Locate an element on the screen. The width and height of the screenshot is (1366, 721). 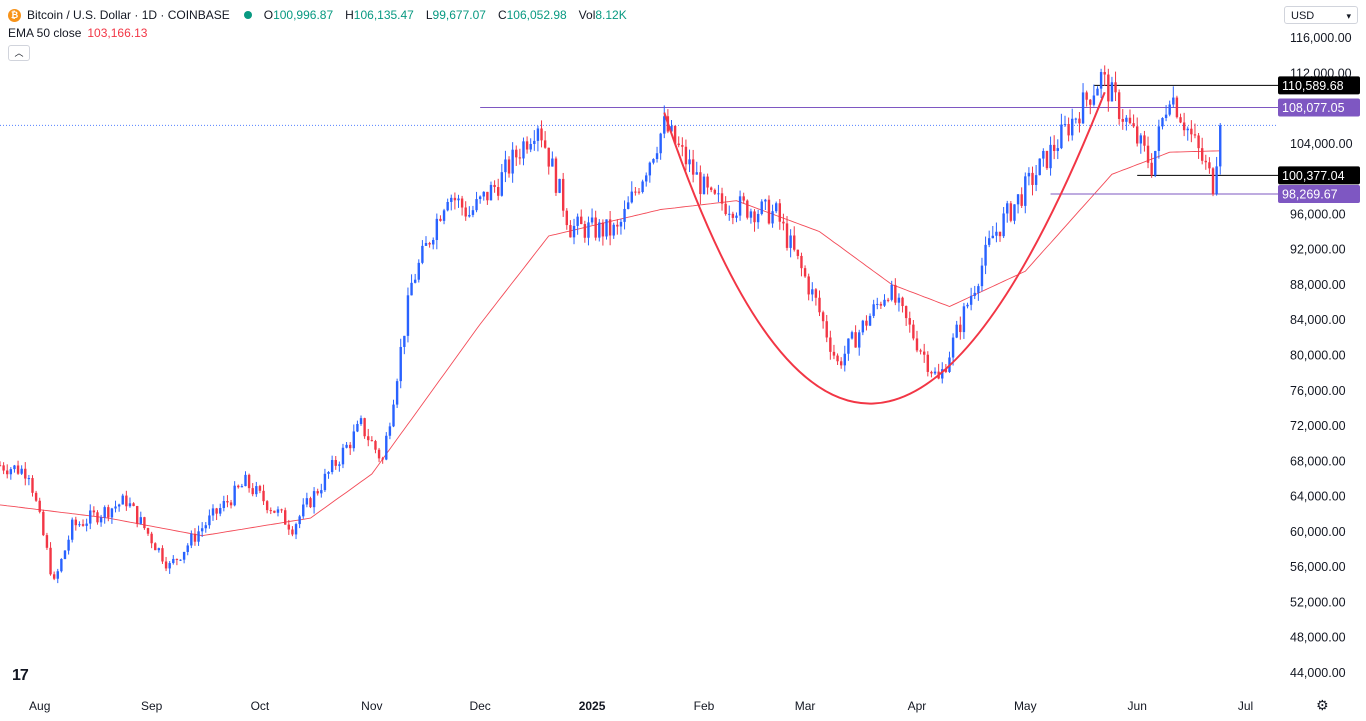
symbol-title: Bitcoin / U.S. Dollar · 1D · COINBASE is located at coordinates (128, 15).